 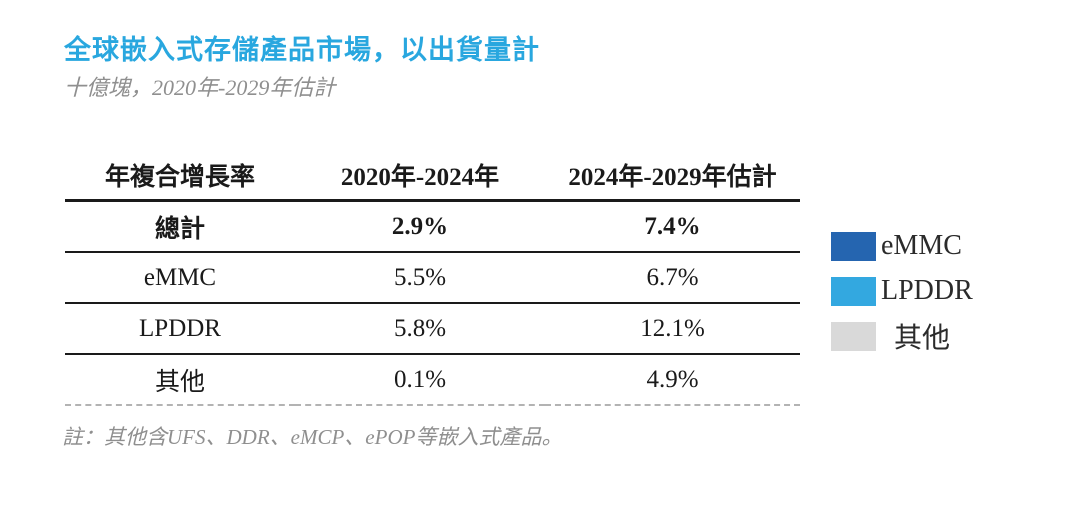 I want to click on other-swatch-icon, so click(x=853, y=336).